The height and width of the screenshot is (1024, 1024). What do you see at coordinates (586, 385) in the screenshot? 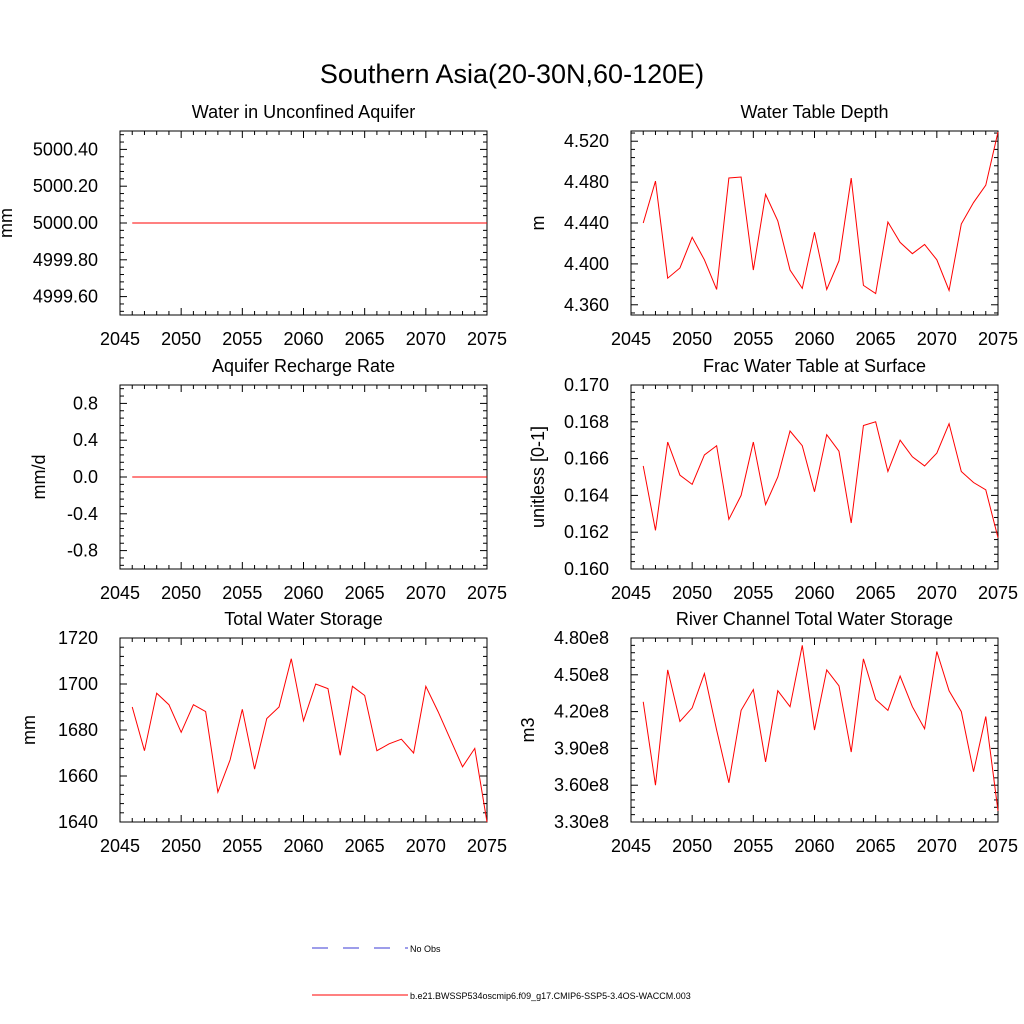
I see `y-tick-label: 0.170` at bounding box center [586, 385].